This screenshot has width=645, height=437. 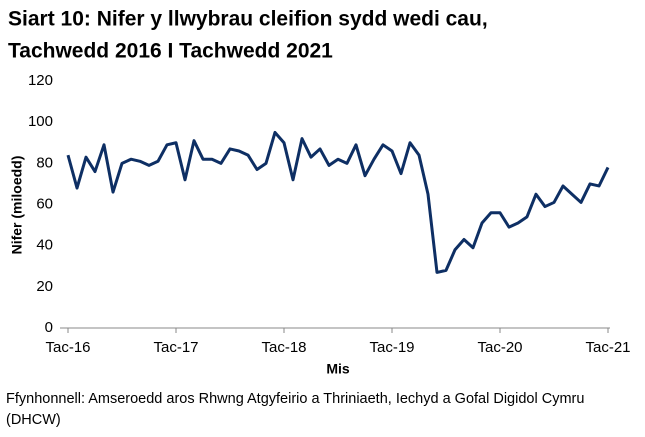 I want to click on y-tick-label: 60, so click(x=44, y=203).